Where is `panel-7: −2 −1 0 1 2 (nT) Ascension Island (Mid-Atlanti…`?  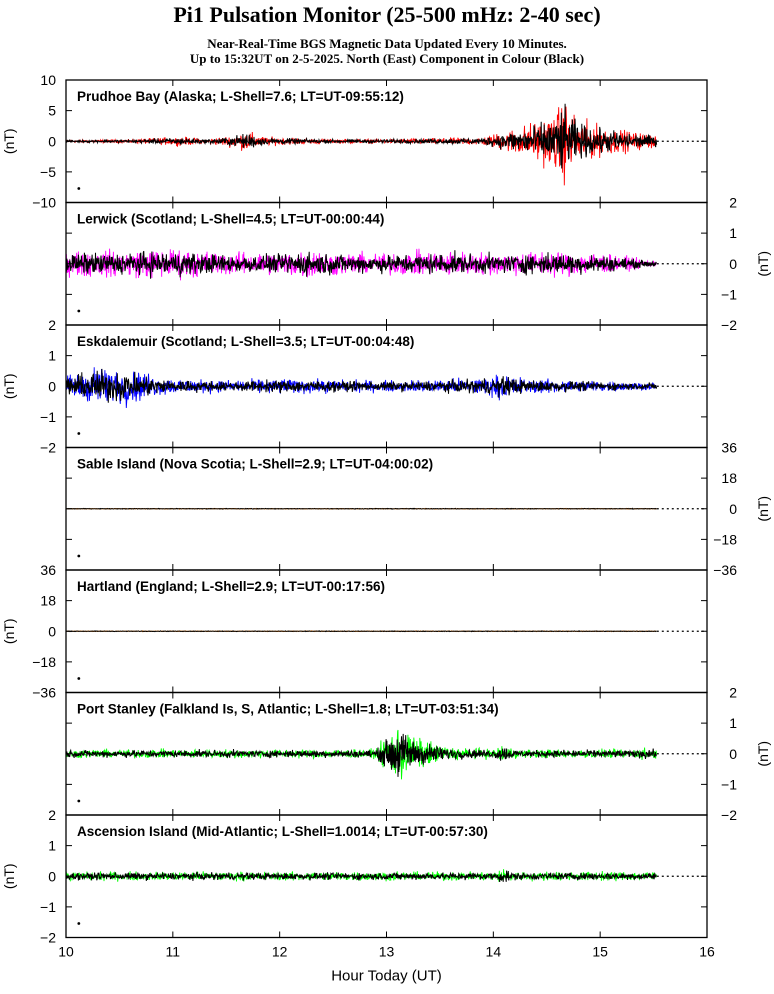 panel-7: −2 −1 0 1 2 (nT) Ascension Island (Mid-Atlanti… is located at coordinates (354, 876).